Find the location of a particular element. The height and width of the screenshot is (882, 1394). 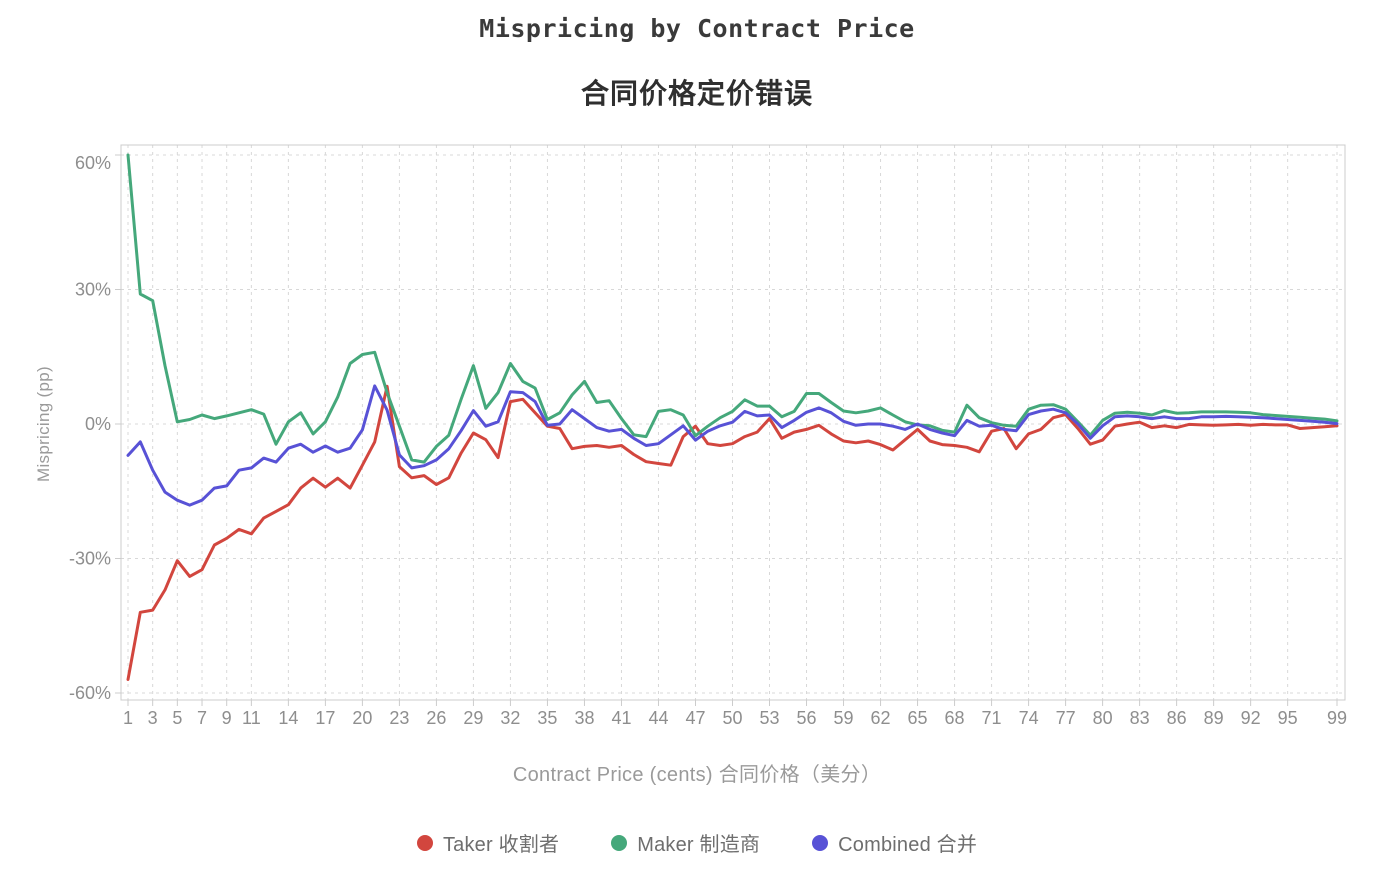

legend-label: Maker 制造商 is located at coordinates (699, 845).